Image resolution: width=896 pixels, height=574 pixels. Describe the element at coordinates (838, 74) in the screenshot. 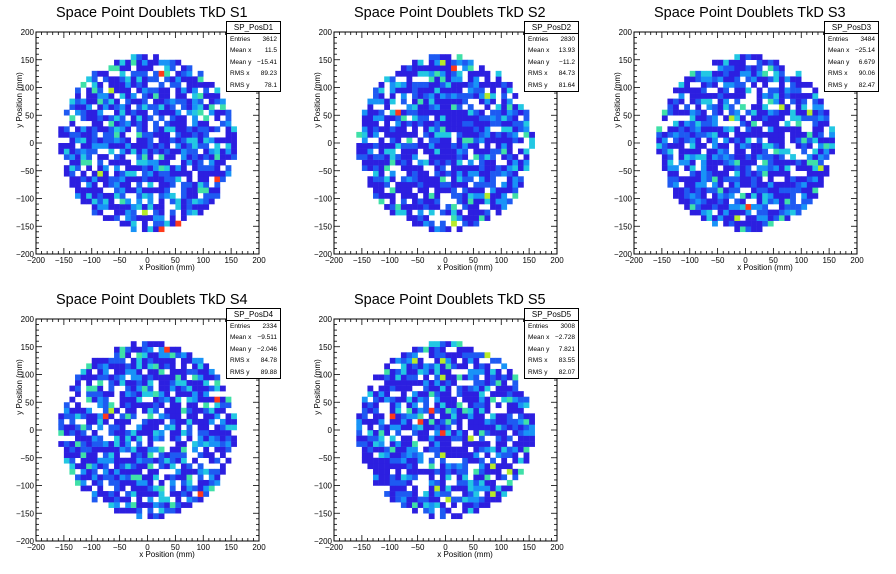

I see `stats-label: RMS x` at that location.